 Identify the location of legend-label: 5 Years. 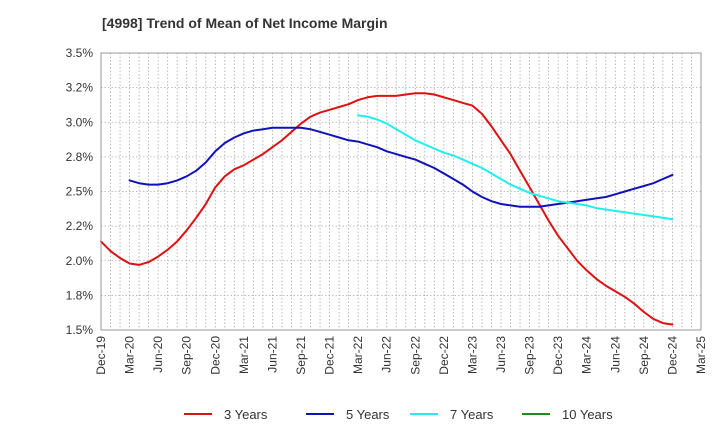
(368, 414).